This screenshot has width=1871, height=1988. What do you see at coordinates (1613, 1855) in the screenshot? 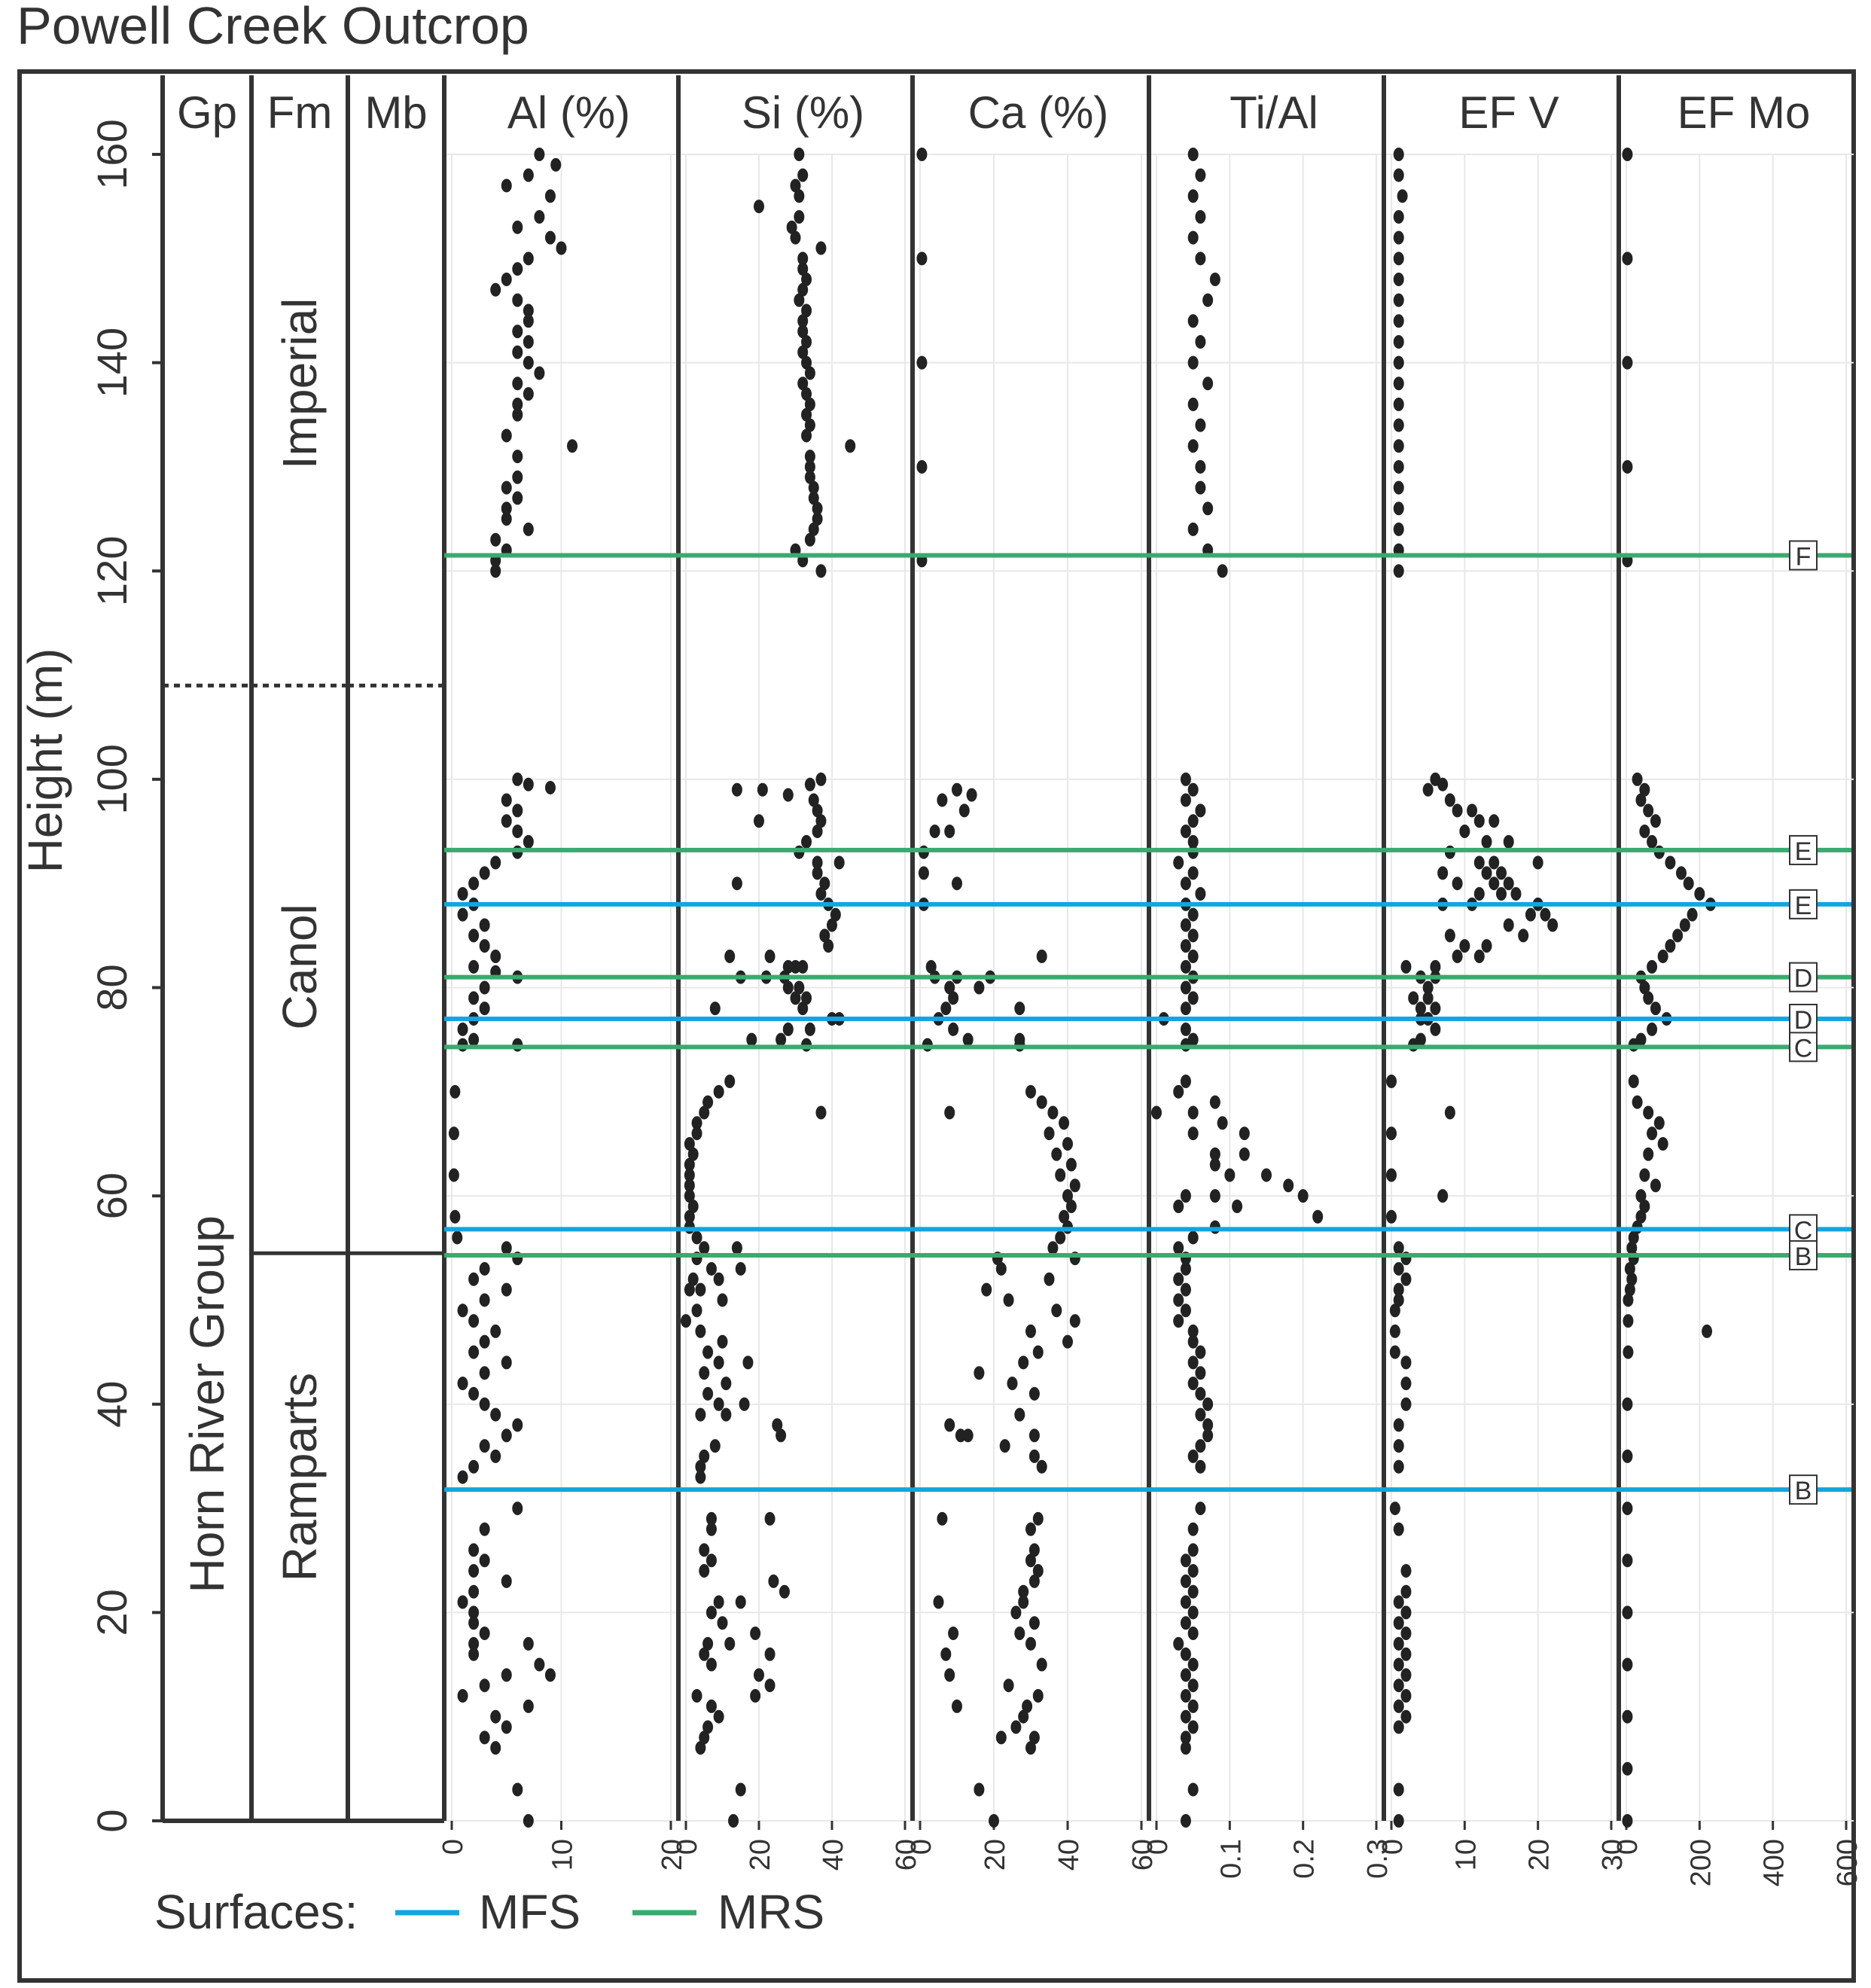
I see `x-tick-label-efv: 30` at bounding box center [1613, 1855].